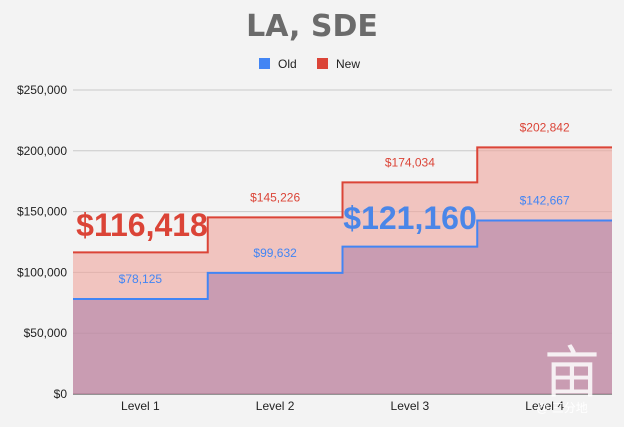 This screenshot has width=624, height=427. I want to click on x-tick-label: Level 3, so click(410, 406).